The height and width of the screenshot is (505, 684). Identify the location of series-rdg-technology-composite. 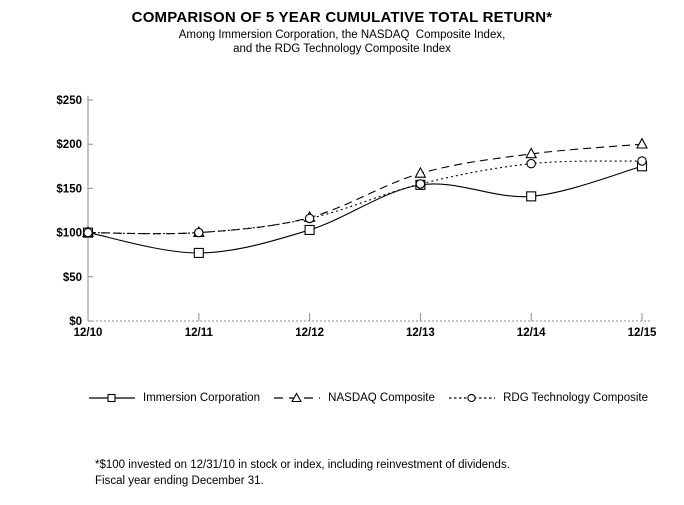
(365, 197).